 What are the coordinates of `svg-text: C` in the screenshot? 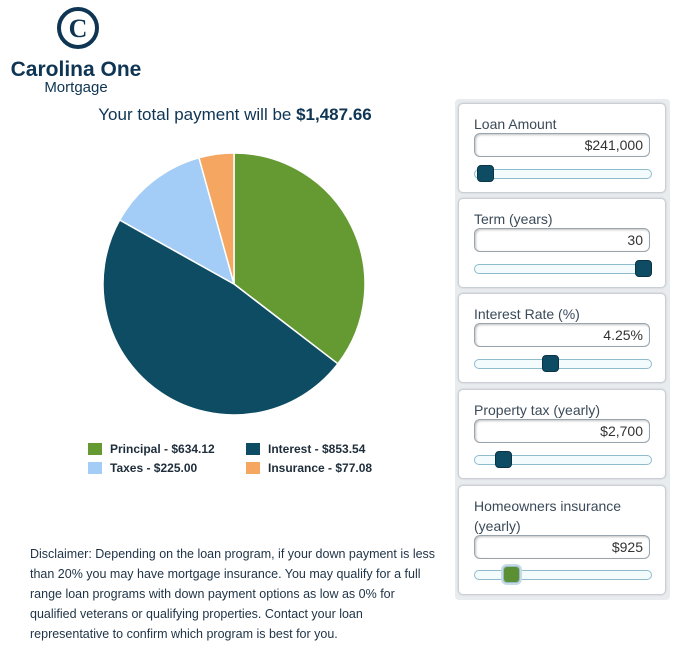 It's located at (78, 28).